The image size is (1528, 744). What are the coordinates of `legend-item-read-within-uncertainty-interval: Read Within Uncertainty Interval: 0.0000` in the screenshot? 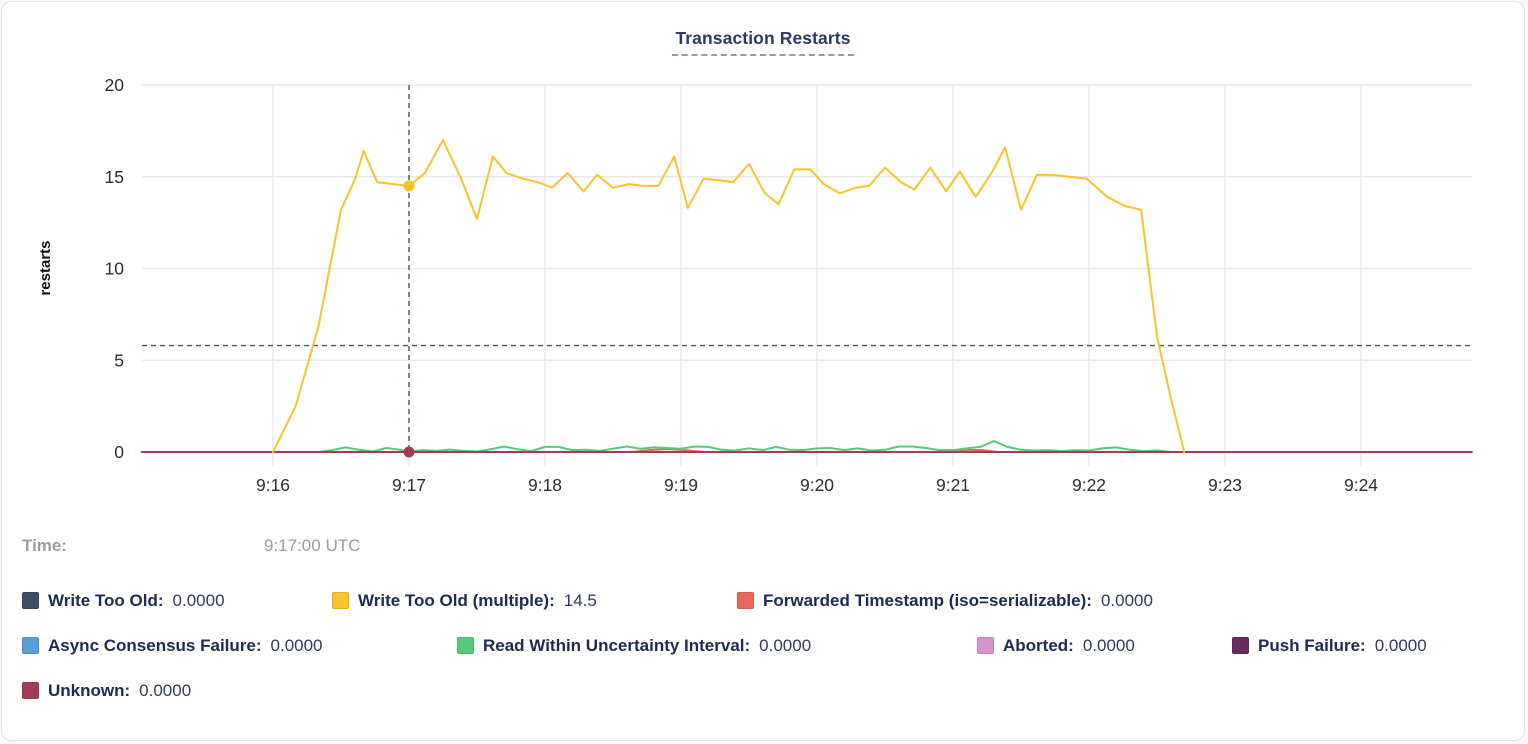 It's located at (717, 646).